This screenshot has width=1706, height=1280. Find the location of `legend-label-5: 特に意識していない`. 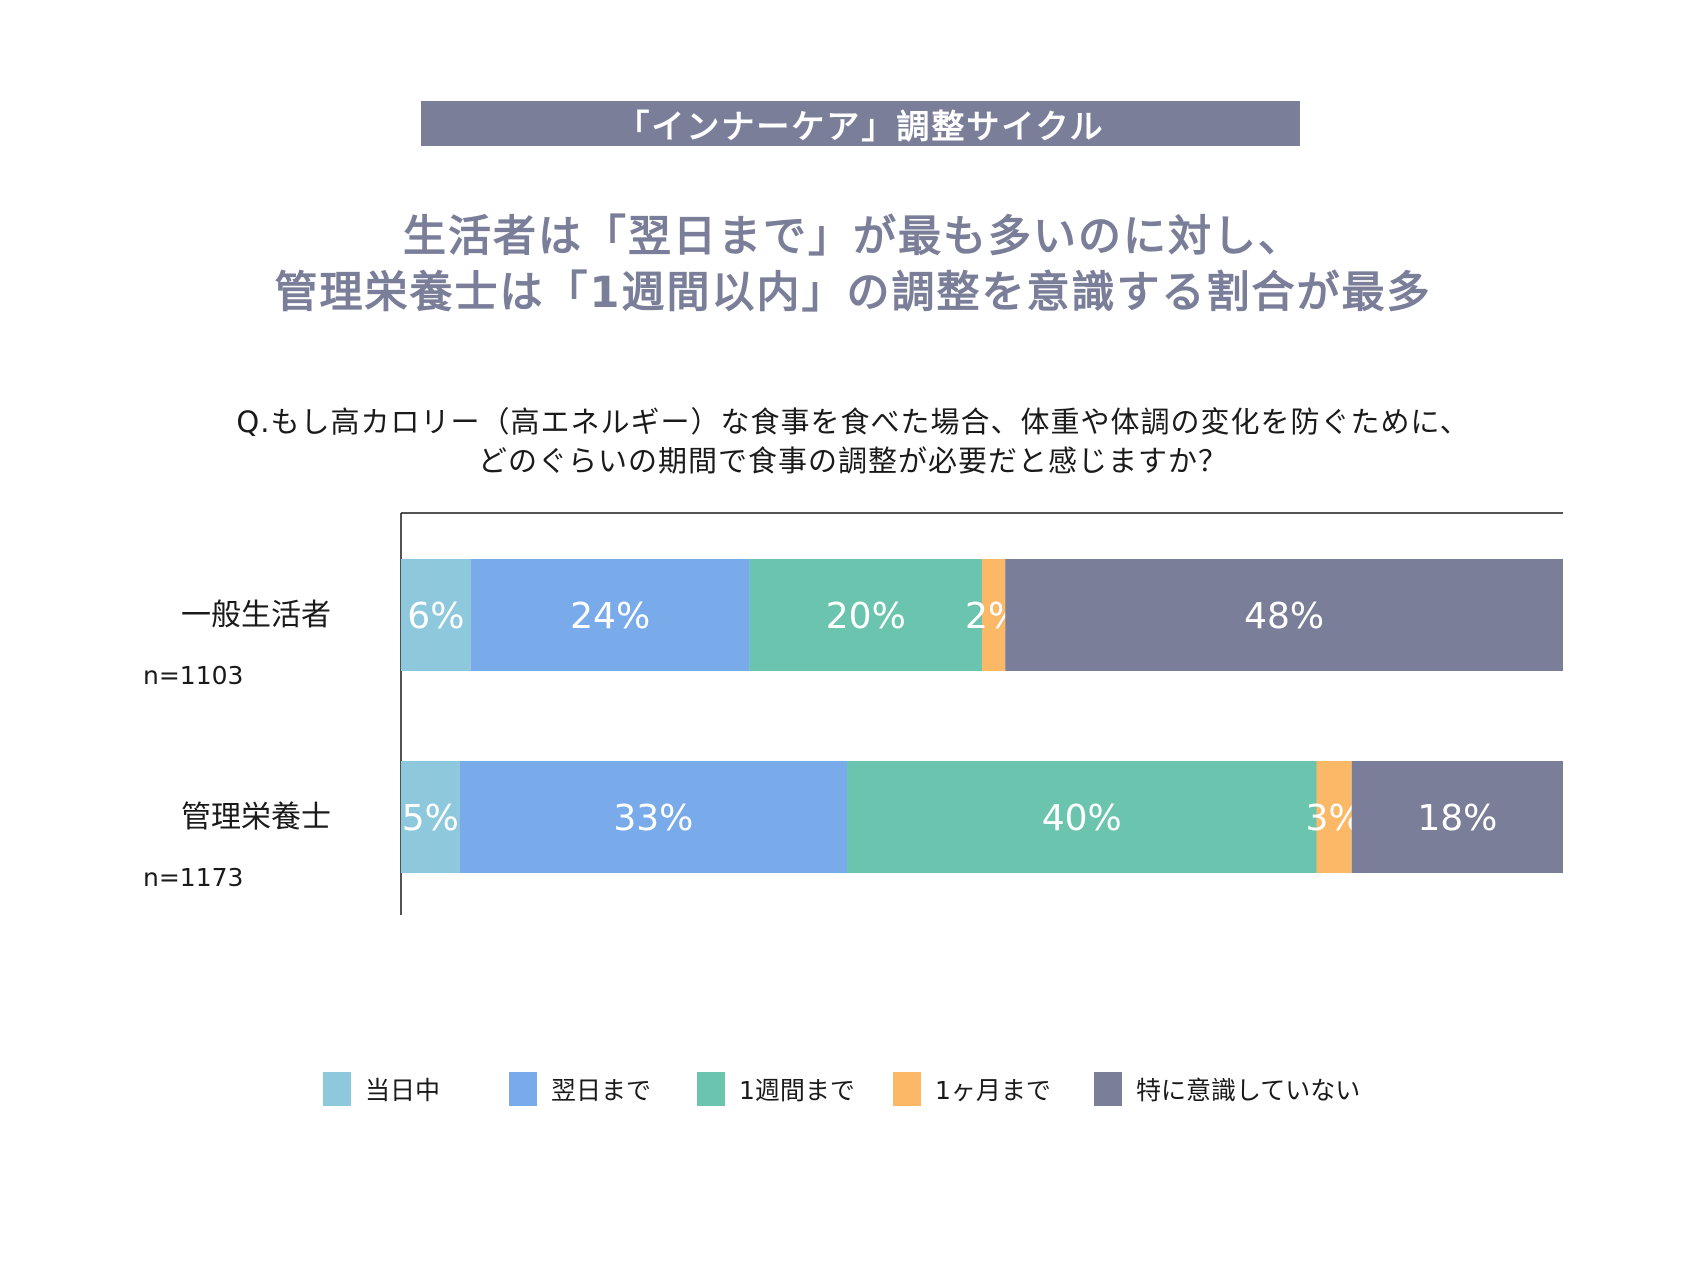

legend-label-5: 特に意識していない is located at coordinates (1248, 1090).